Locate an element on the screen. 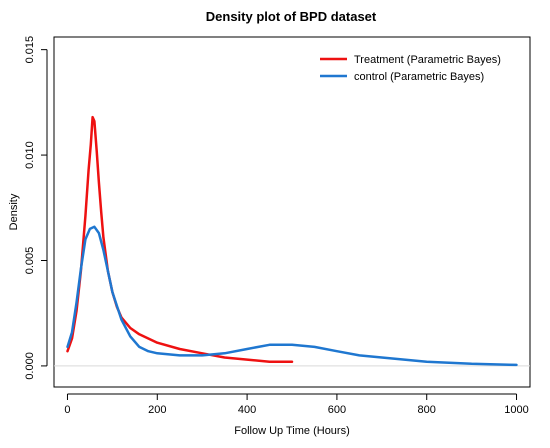 The height and width of the screenshot is (448, 550). x-axis-label: Follow Up Time (Hours) is located at coordinates (292, 431).